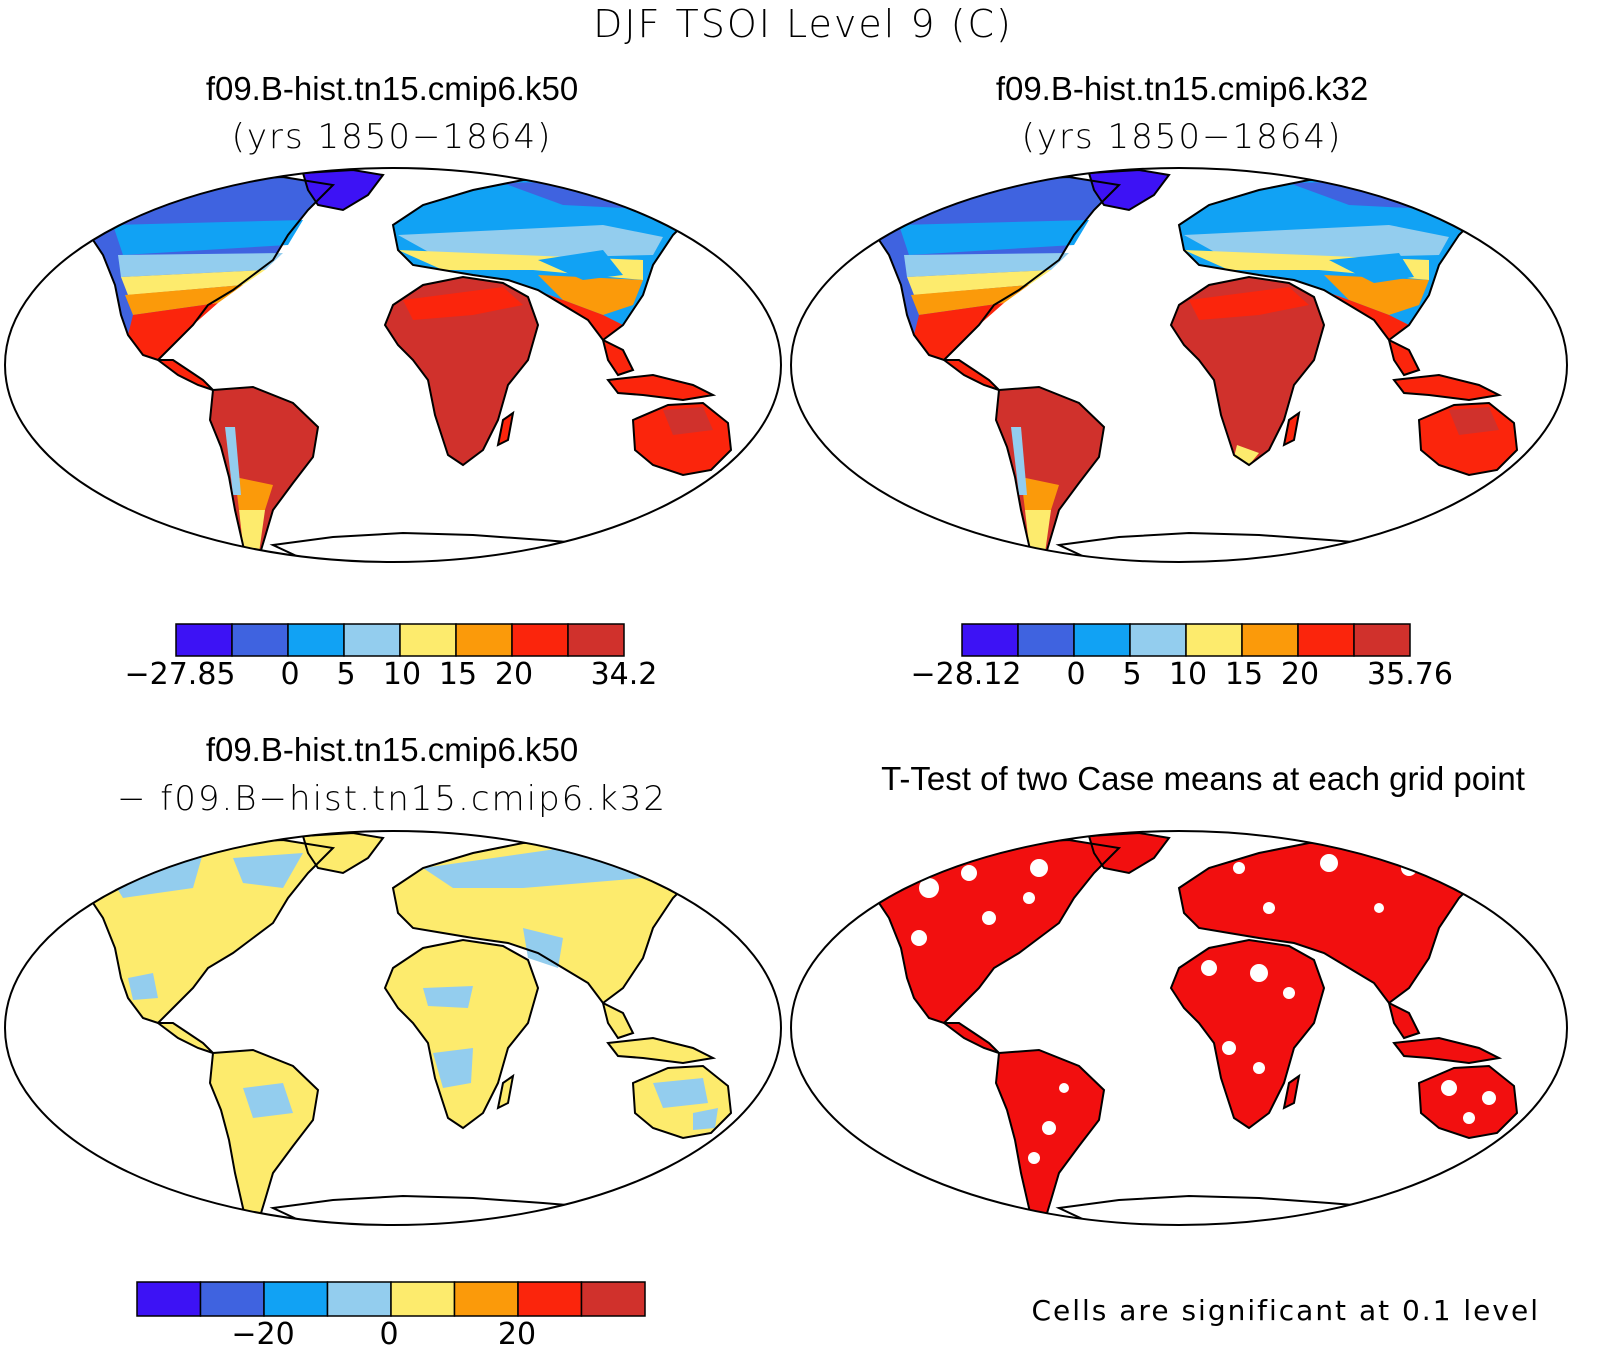 The image size is (1606, 1354). I want to click on colorbar-label: −27.85, so click(179, 674).